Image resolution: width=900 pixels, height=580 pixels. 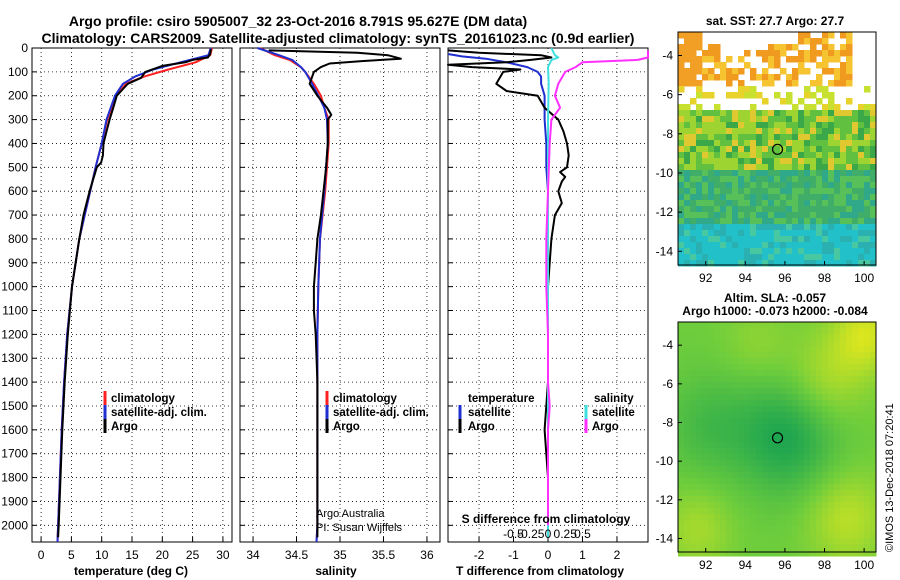 What do you see at coordinates (336, 571) in the screenshot?
I see `salinity-xlabel: salinity` at bounding box center [336, 571].